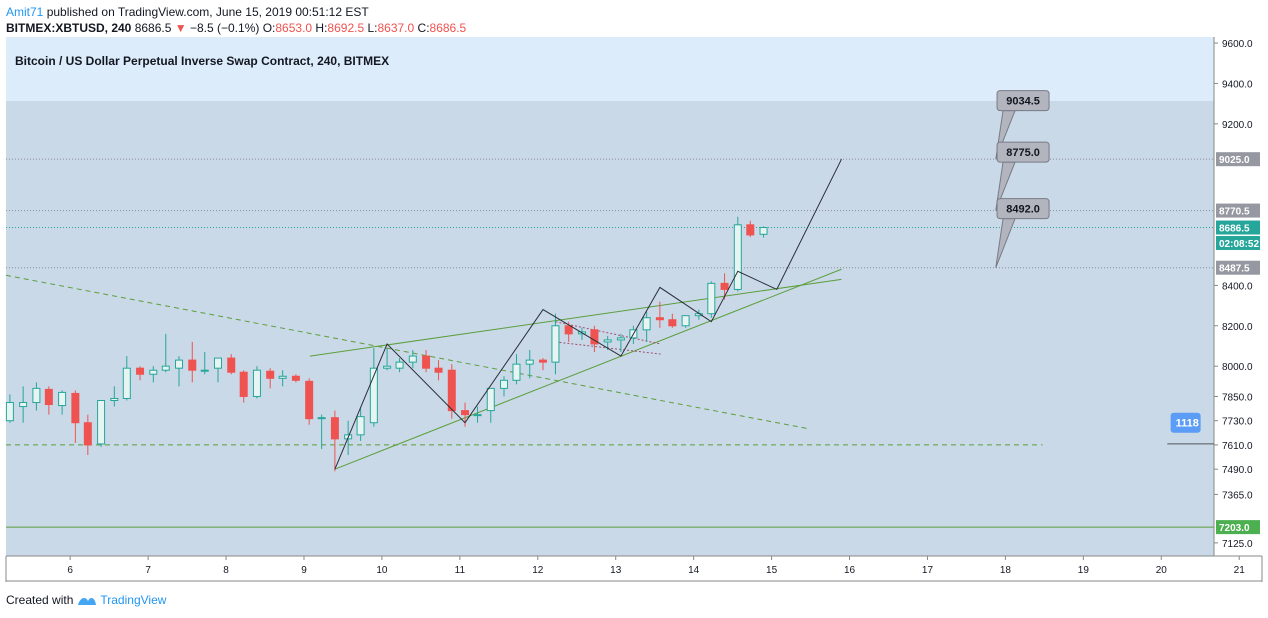  Describe the element at coordinates (1237, 446) in the screenshot. I see `y-tick-label-12: 7610.0` at that location.